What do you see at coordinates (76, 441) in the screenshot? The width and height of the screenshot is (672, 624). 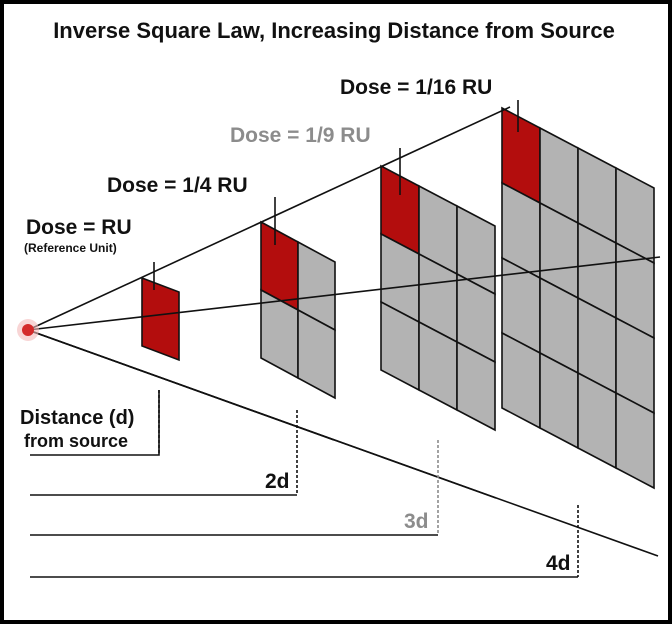 I see `distance-label-1-sub: from source` at bounding box center [76, 441].